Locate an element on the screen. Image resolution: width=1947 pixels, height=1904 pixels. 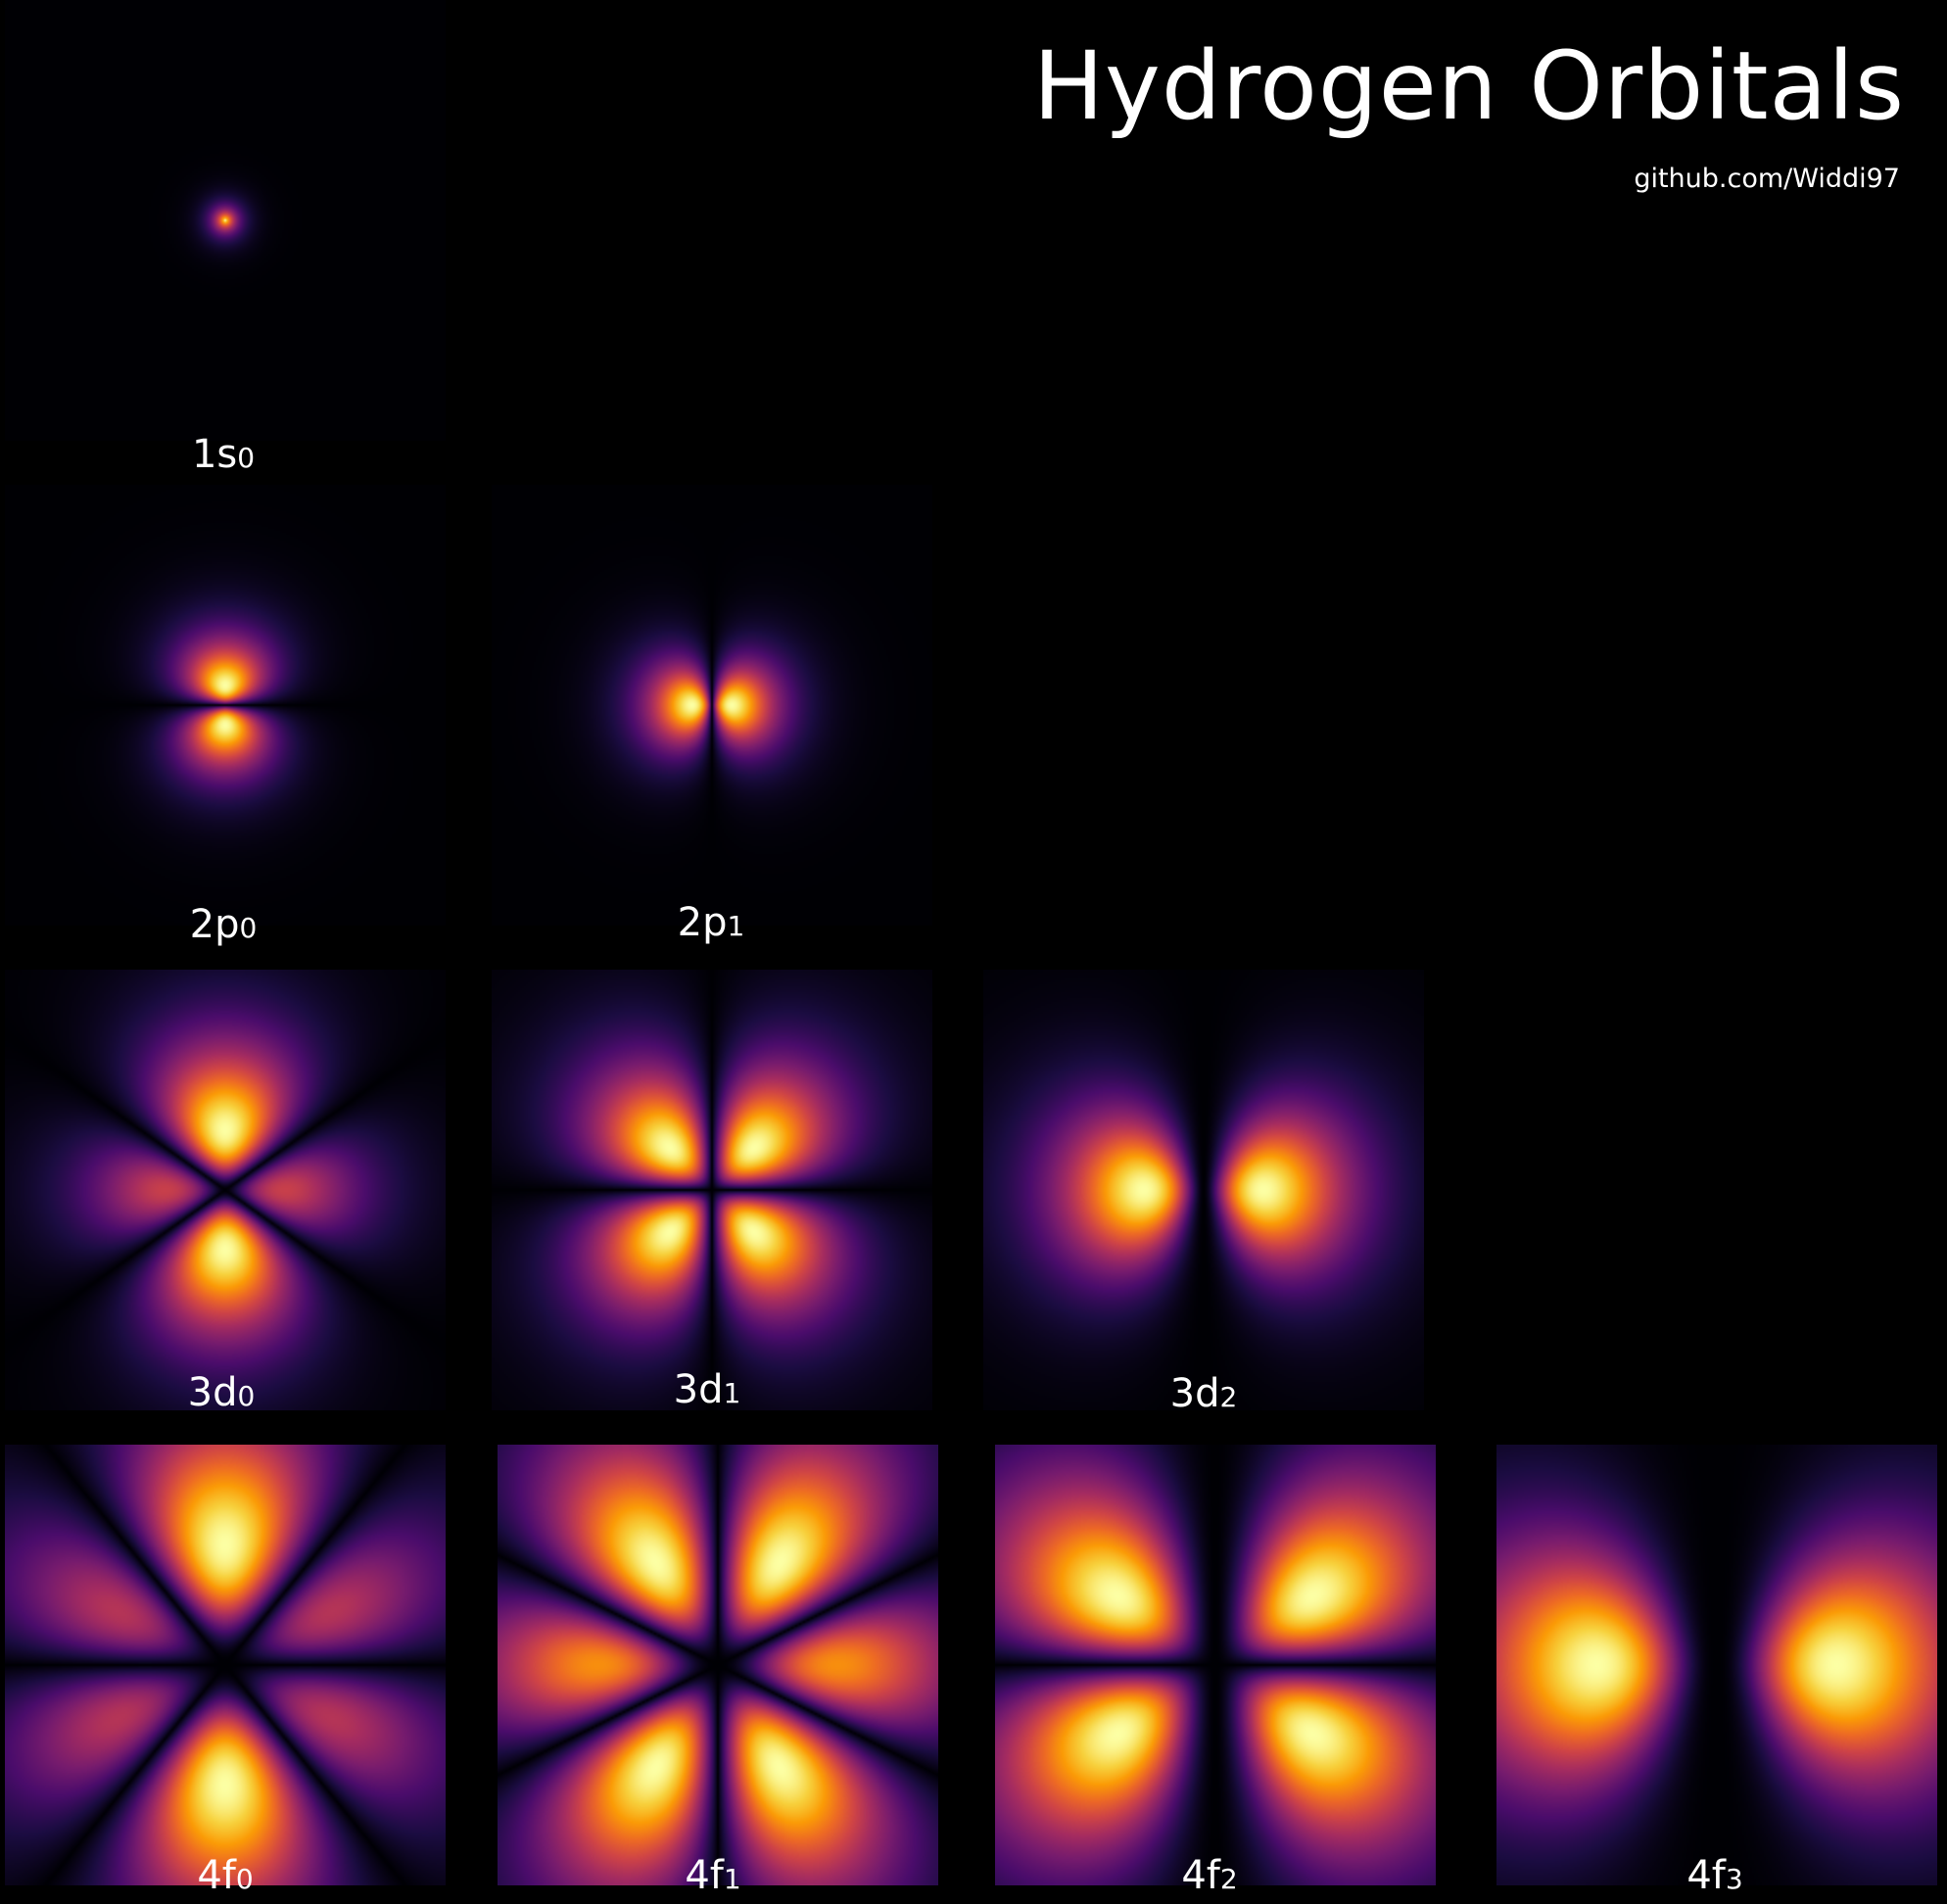
orbital-panel-4f0 is located at coordinates (225, 1665).